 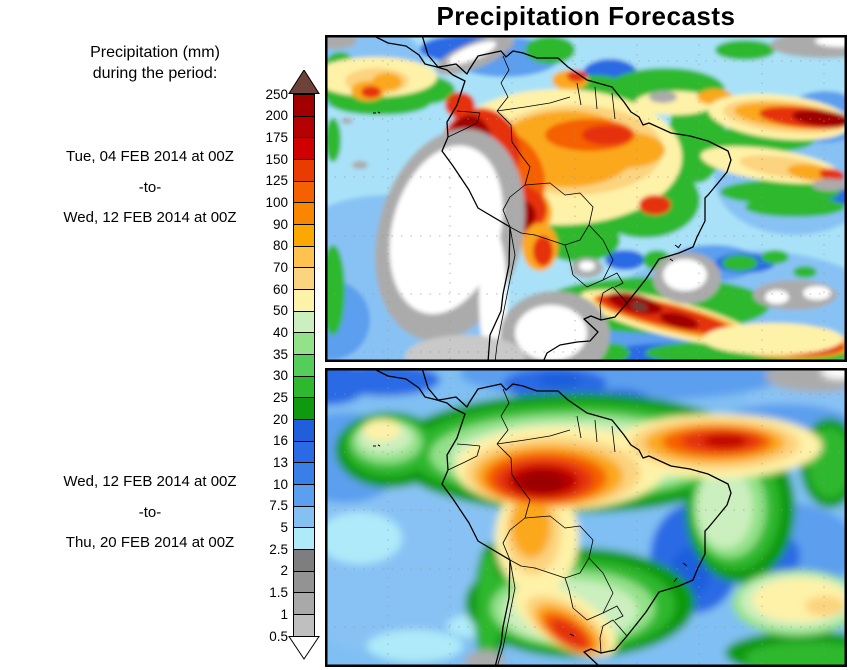 I want to click on colorbar-label: 125, so click(x=276, y=181).